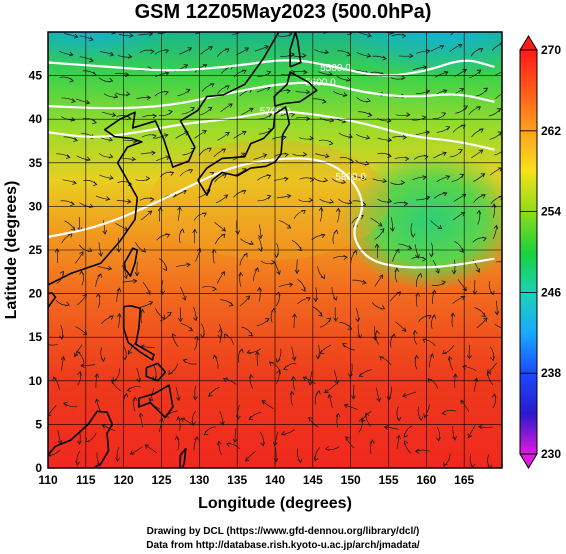 The image size is (566, 554). Describe the element at coordinates (36, 337) in the screenshot. I see `y-tick-label: 15` at that location.